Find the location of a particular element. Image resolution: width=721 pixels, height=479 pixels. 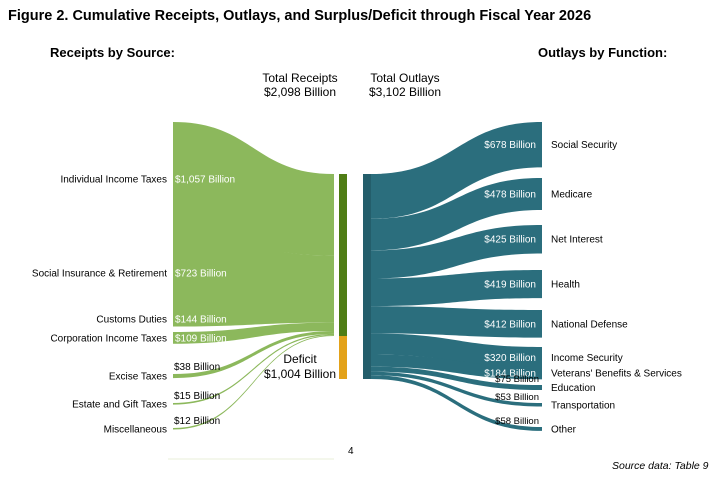

outlay-value-health: $419 Billion is located at coordinates (510, 285).